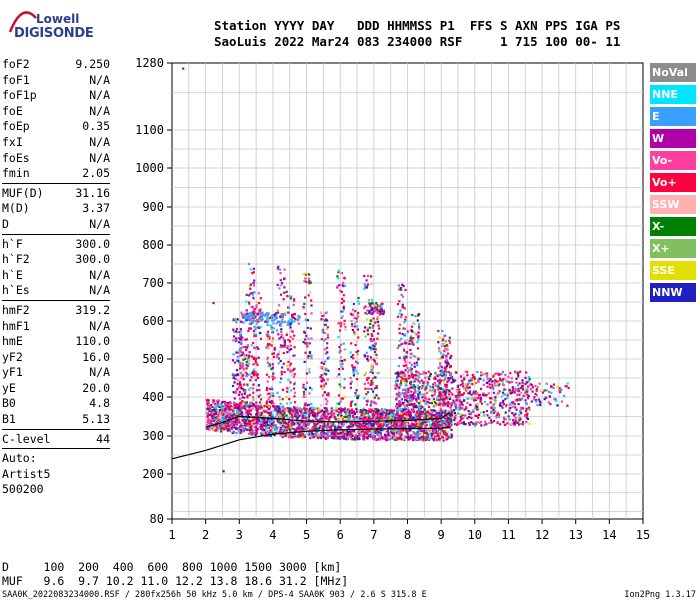  I want to click on param-key: h`F, so click(12, 243).